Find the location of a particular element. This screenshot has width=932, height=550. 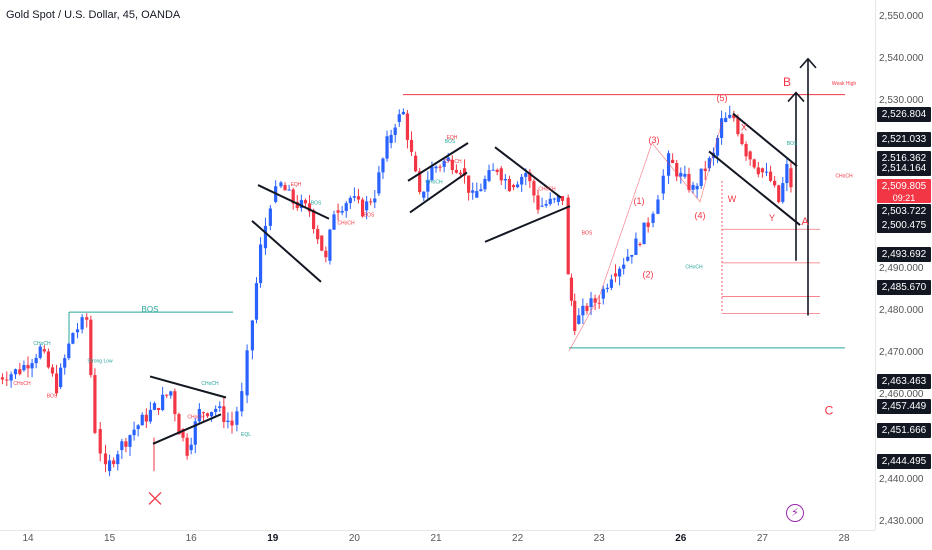

price-tick-label: 2,490.000 is located at coordinates (901, 269).